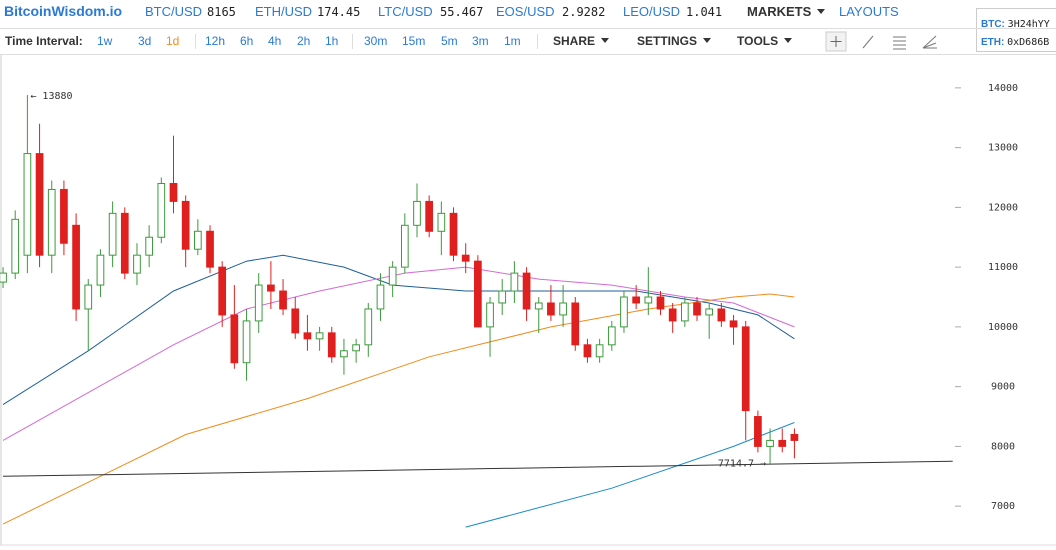 The image size is (1056, 550). What do you see at coordinates (449, 41) in the screenshot?
I see `interval-button: 5m` at bounding box center [449, 41].